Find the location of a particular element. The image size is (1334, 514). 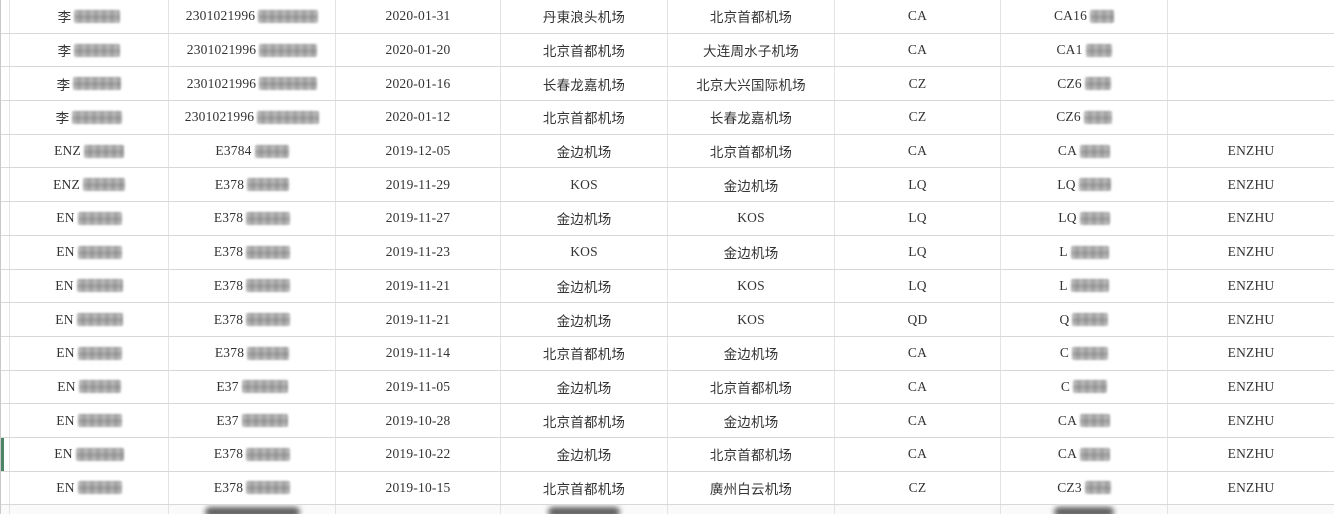

cell-document-no: E3784 is located at coordinates (252, 151).